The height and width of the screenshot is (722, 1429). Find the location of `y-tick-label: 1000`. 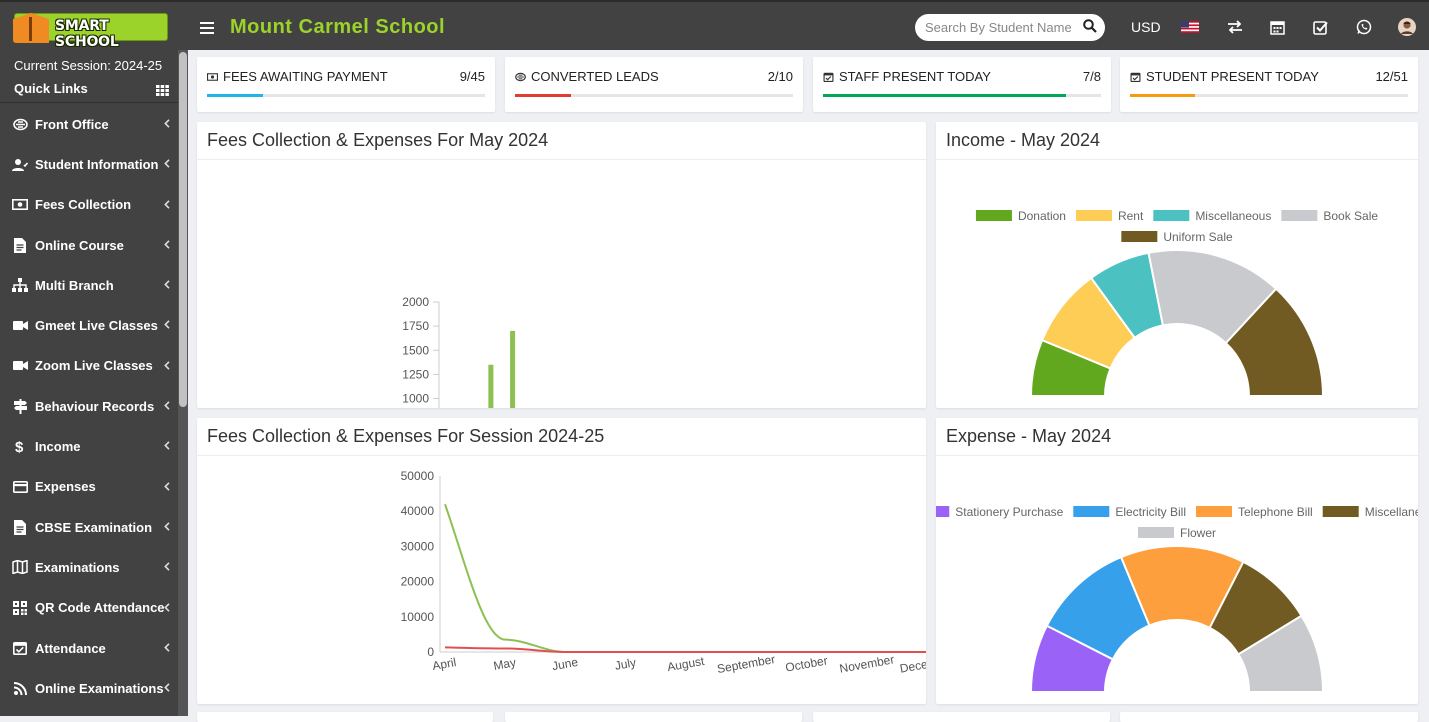

y-tick-label: 1000 is located at coordinates (415, 399).